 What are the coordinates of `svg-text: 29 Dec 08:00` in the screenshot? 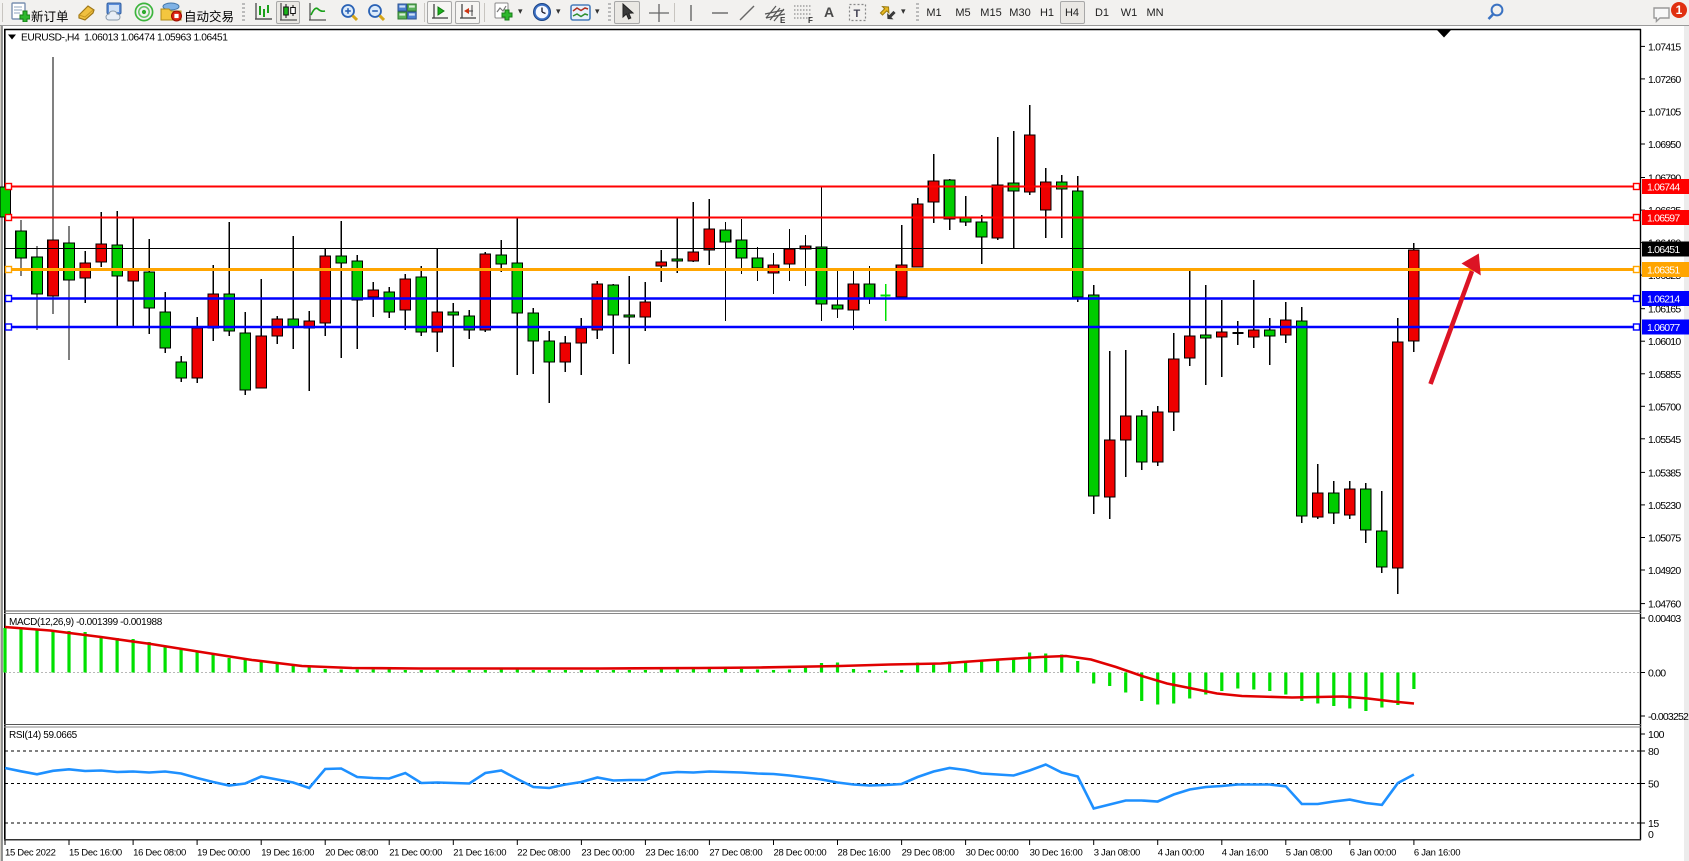 It's located at (928, 853).